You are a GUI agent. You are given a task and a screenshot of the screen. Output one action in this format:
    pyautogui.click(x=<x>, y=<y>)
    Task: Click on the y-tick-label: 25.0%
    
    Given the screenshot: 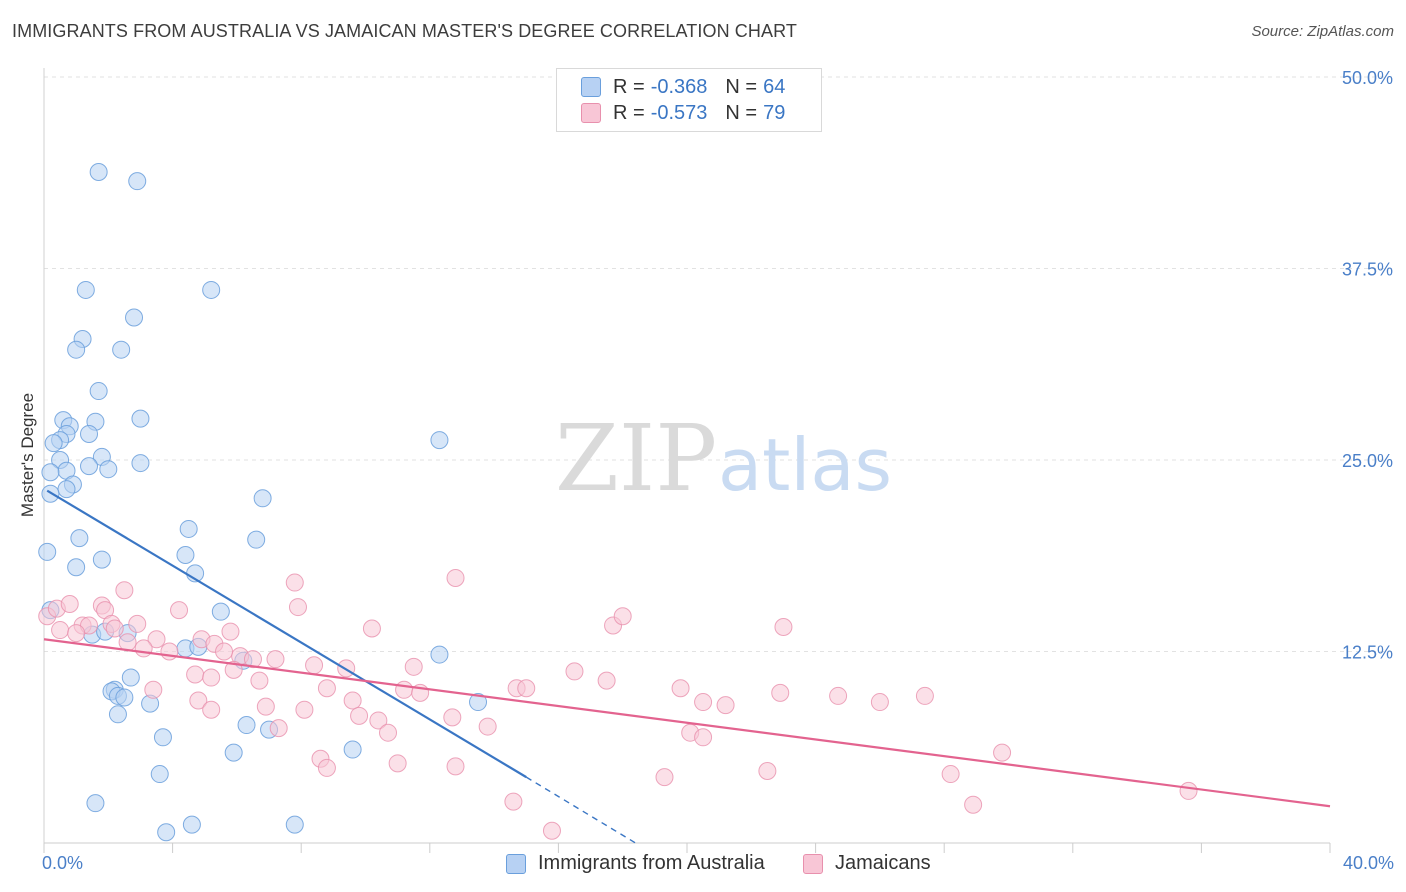 What is the action you would take?
    pyautogui.click(x=1367, y=461)
    